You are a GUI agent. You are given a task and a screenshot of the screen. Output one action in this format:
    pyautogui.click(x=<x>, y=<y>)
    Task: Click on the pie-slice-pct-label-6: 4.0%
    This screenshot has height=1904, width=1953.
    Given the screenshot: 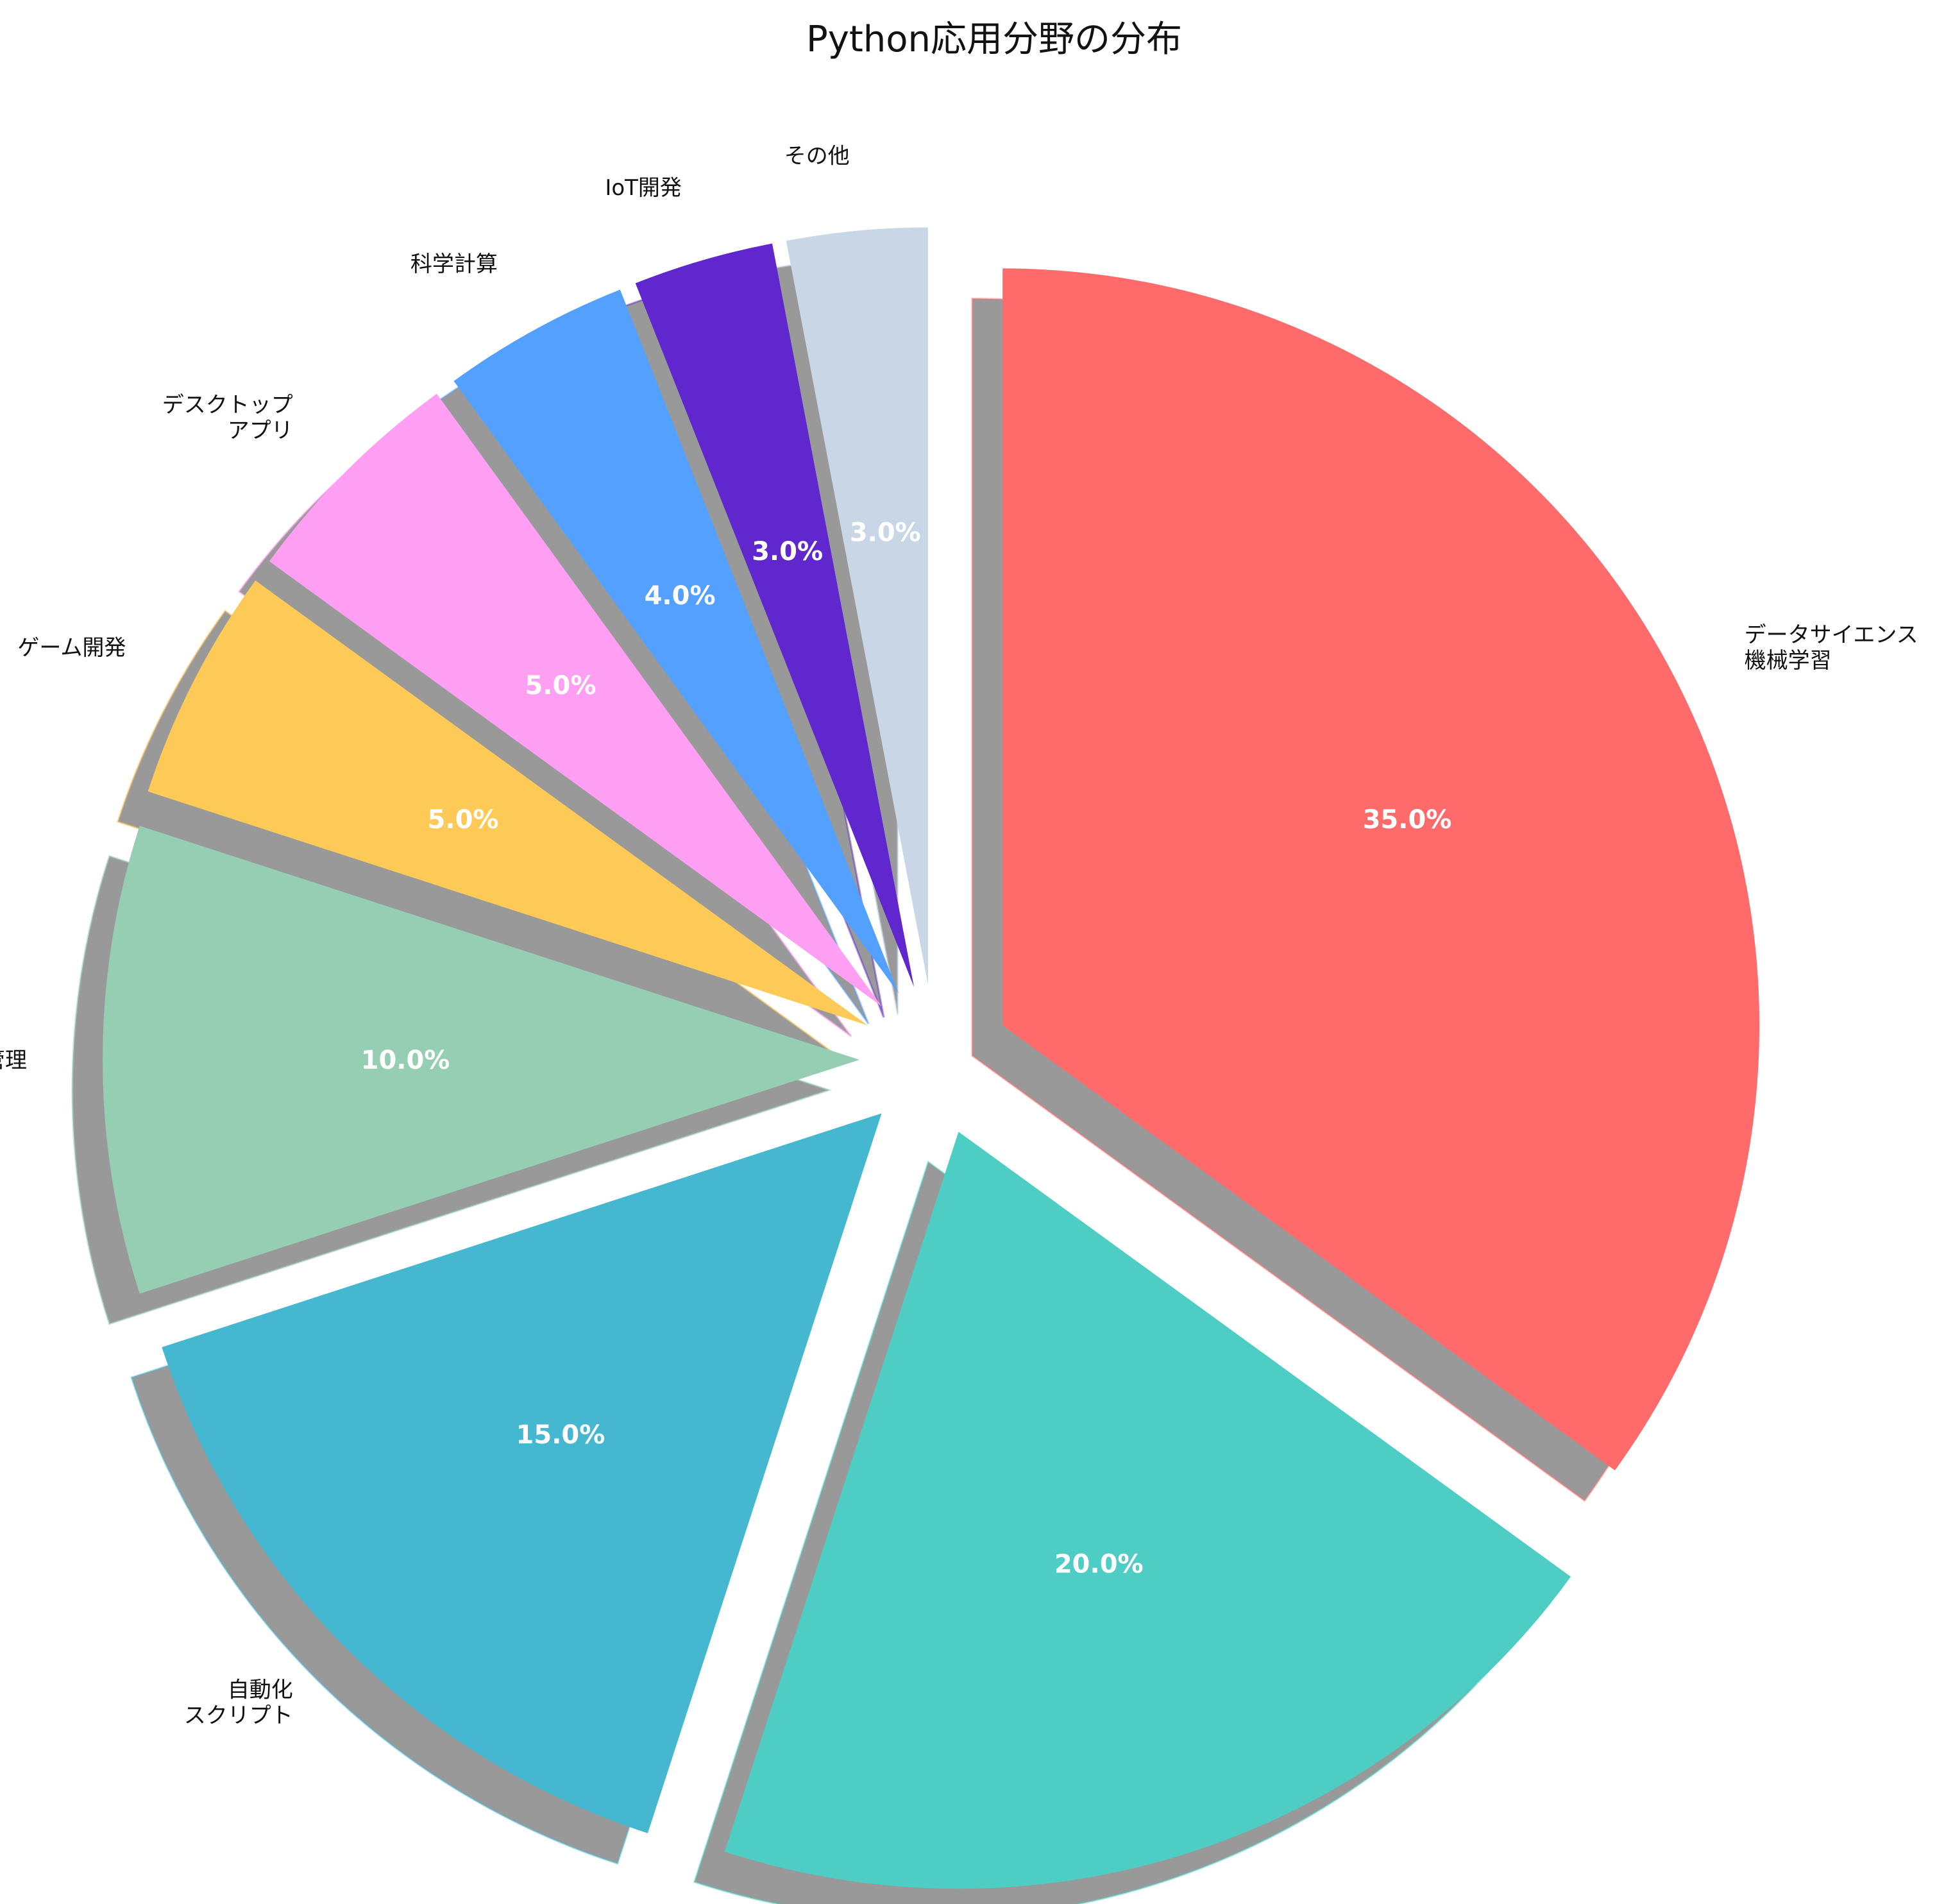 What is the action you would take?
    pyautogui.click(x=680, y=596)
    